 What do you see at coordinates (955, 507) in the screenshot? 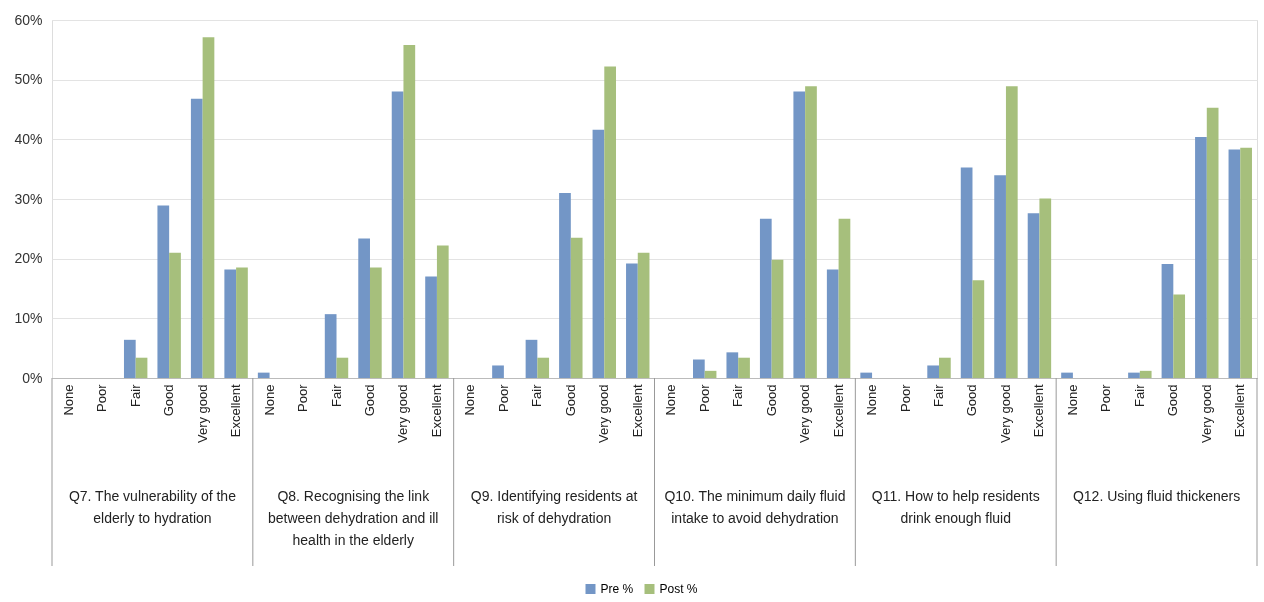
I see `text: Q11. How to help residents drink enough fluid` at bounding box center [955, 507].